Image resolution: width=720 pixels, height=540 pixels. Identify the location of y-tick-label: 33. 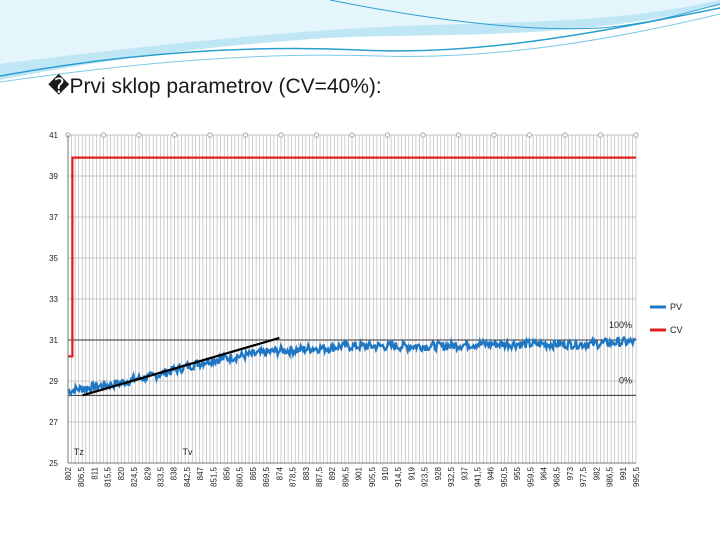
(53, 299).